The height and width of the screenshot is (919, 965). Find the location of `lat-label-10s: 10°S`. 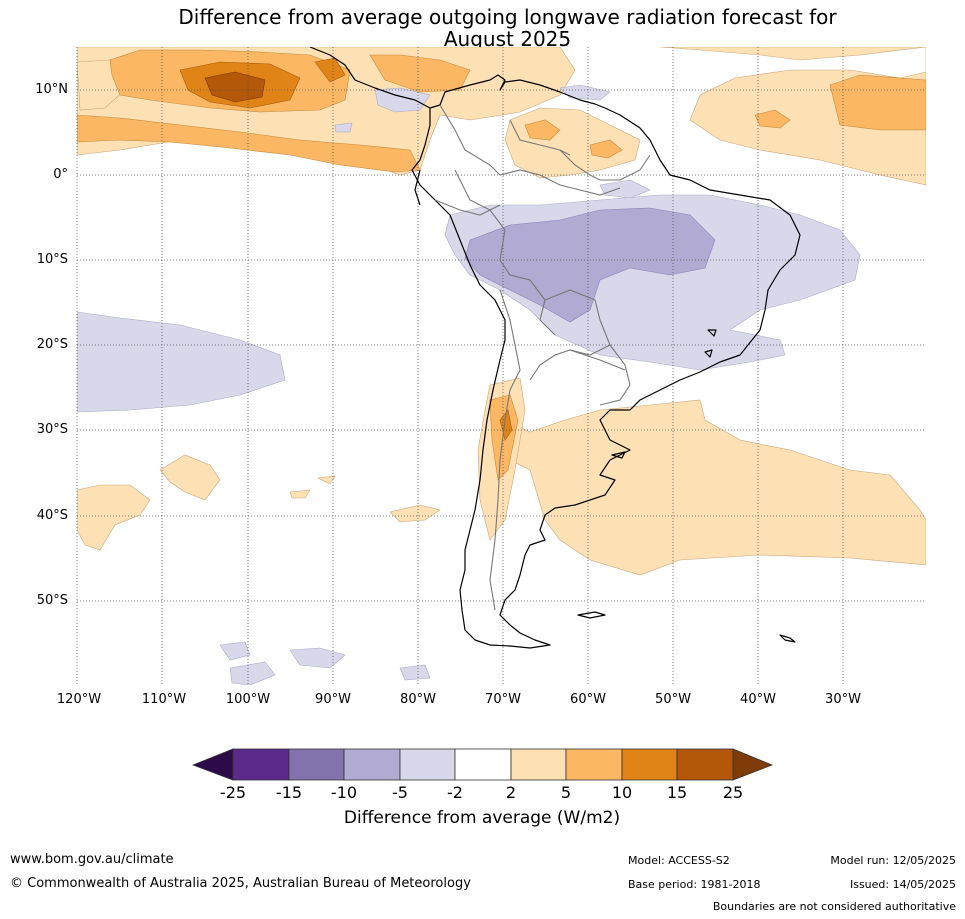

lat-label-10s: 10°S is located at coordinates (52, 259).